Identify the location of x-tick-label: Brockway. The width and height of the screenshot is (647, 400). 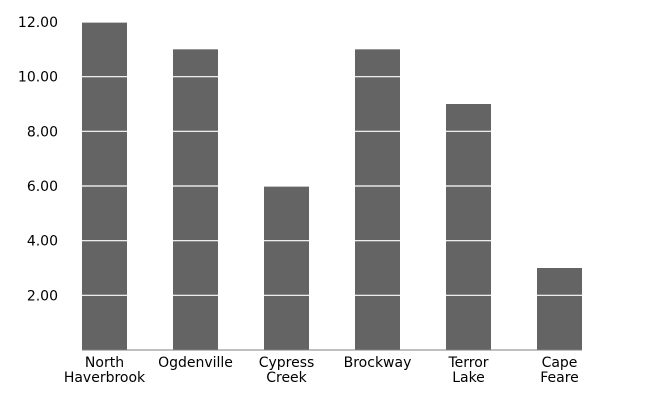
(378, 363).